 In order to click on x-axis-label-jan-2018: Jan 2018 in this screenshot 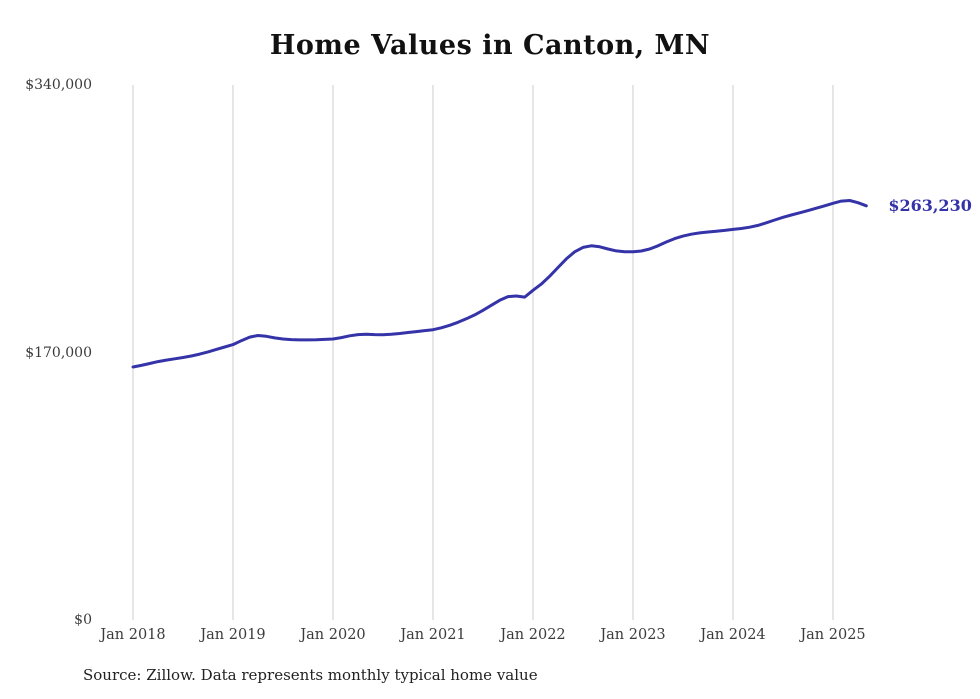, I will do `click(133, 635)`.